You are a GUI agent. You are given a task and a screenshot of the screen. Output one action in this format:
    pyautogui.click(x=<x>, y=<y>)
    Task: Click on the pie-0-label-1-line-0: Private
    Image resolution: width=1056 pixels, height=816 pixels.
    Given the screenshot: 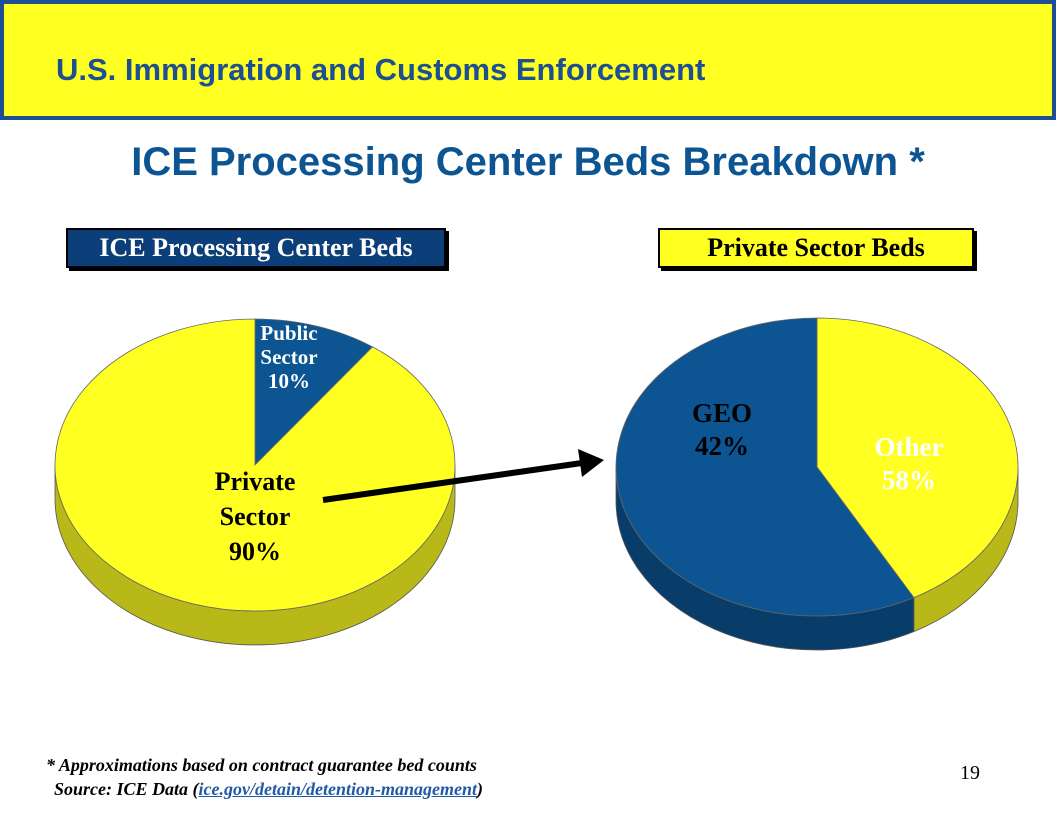 What is the action you would take?
    pyautogui.click(x=255, y=481)
    